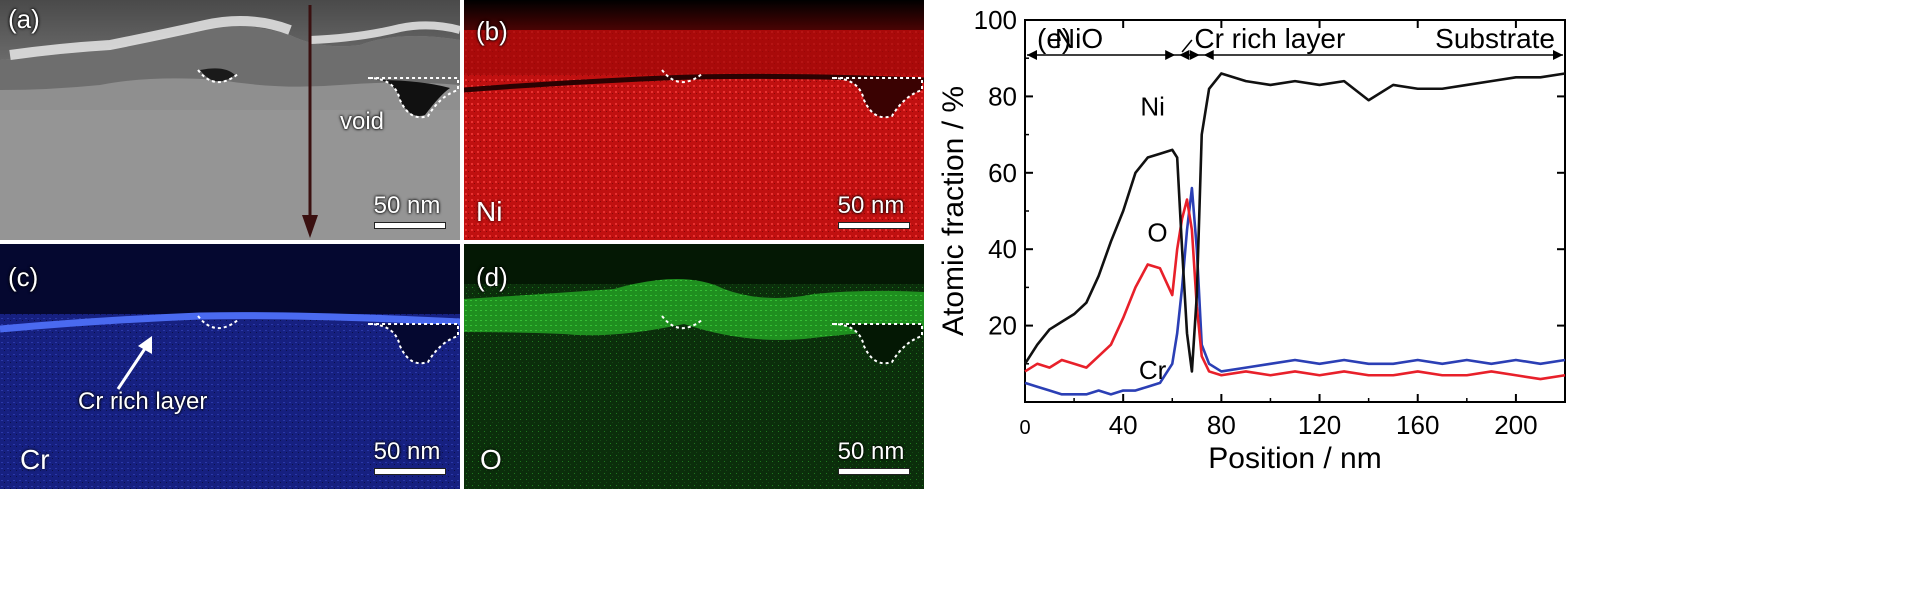 This screenshot has width=1916, height=593. Describe the element at coordinates (1002, 173) in the screenshot. I see `y-tick-label-60: 60` at that location.